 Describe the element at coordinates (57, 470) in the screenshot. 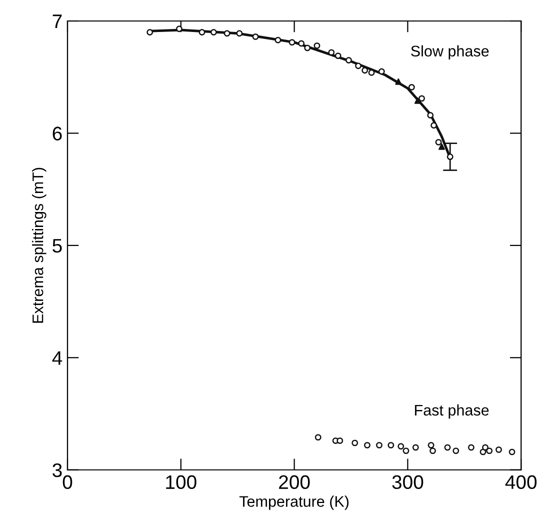

I see `y-tick-label: 3` at that location.